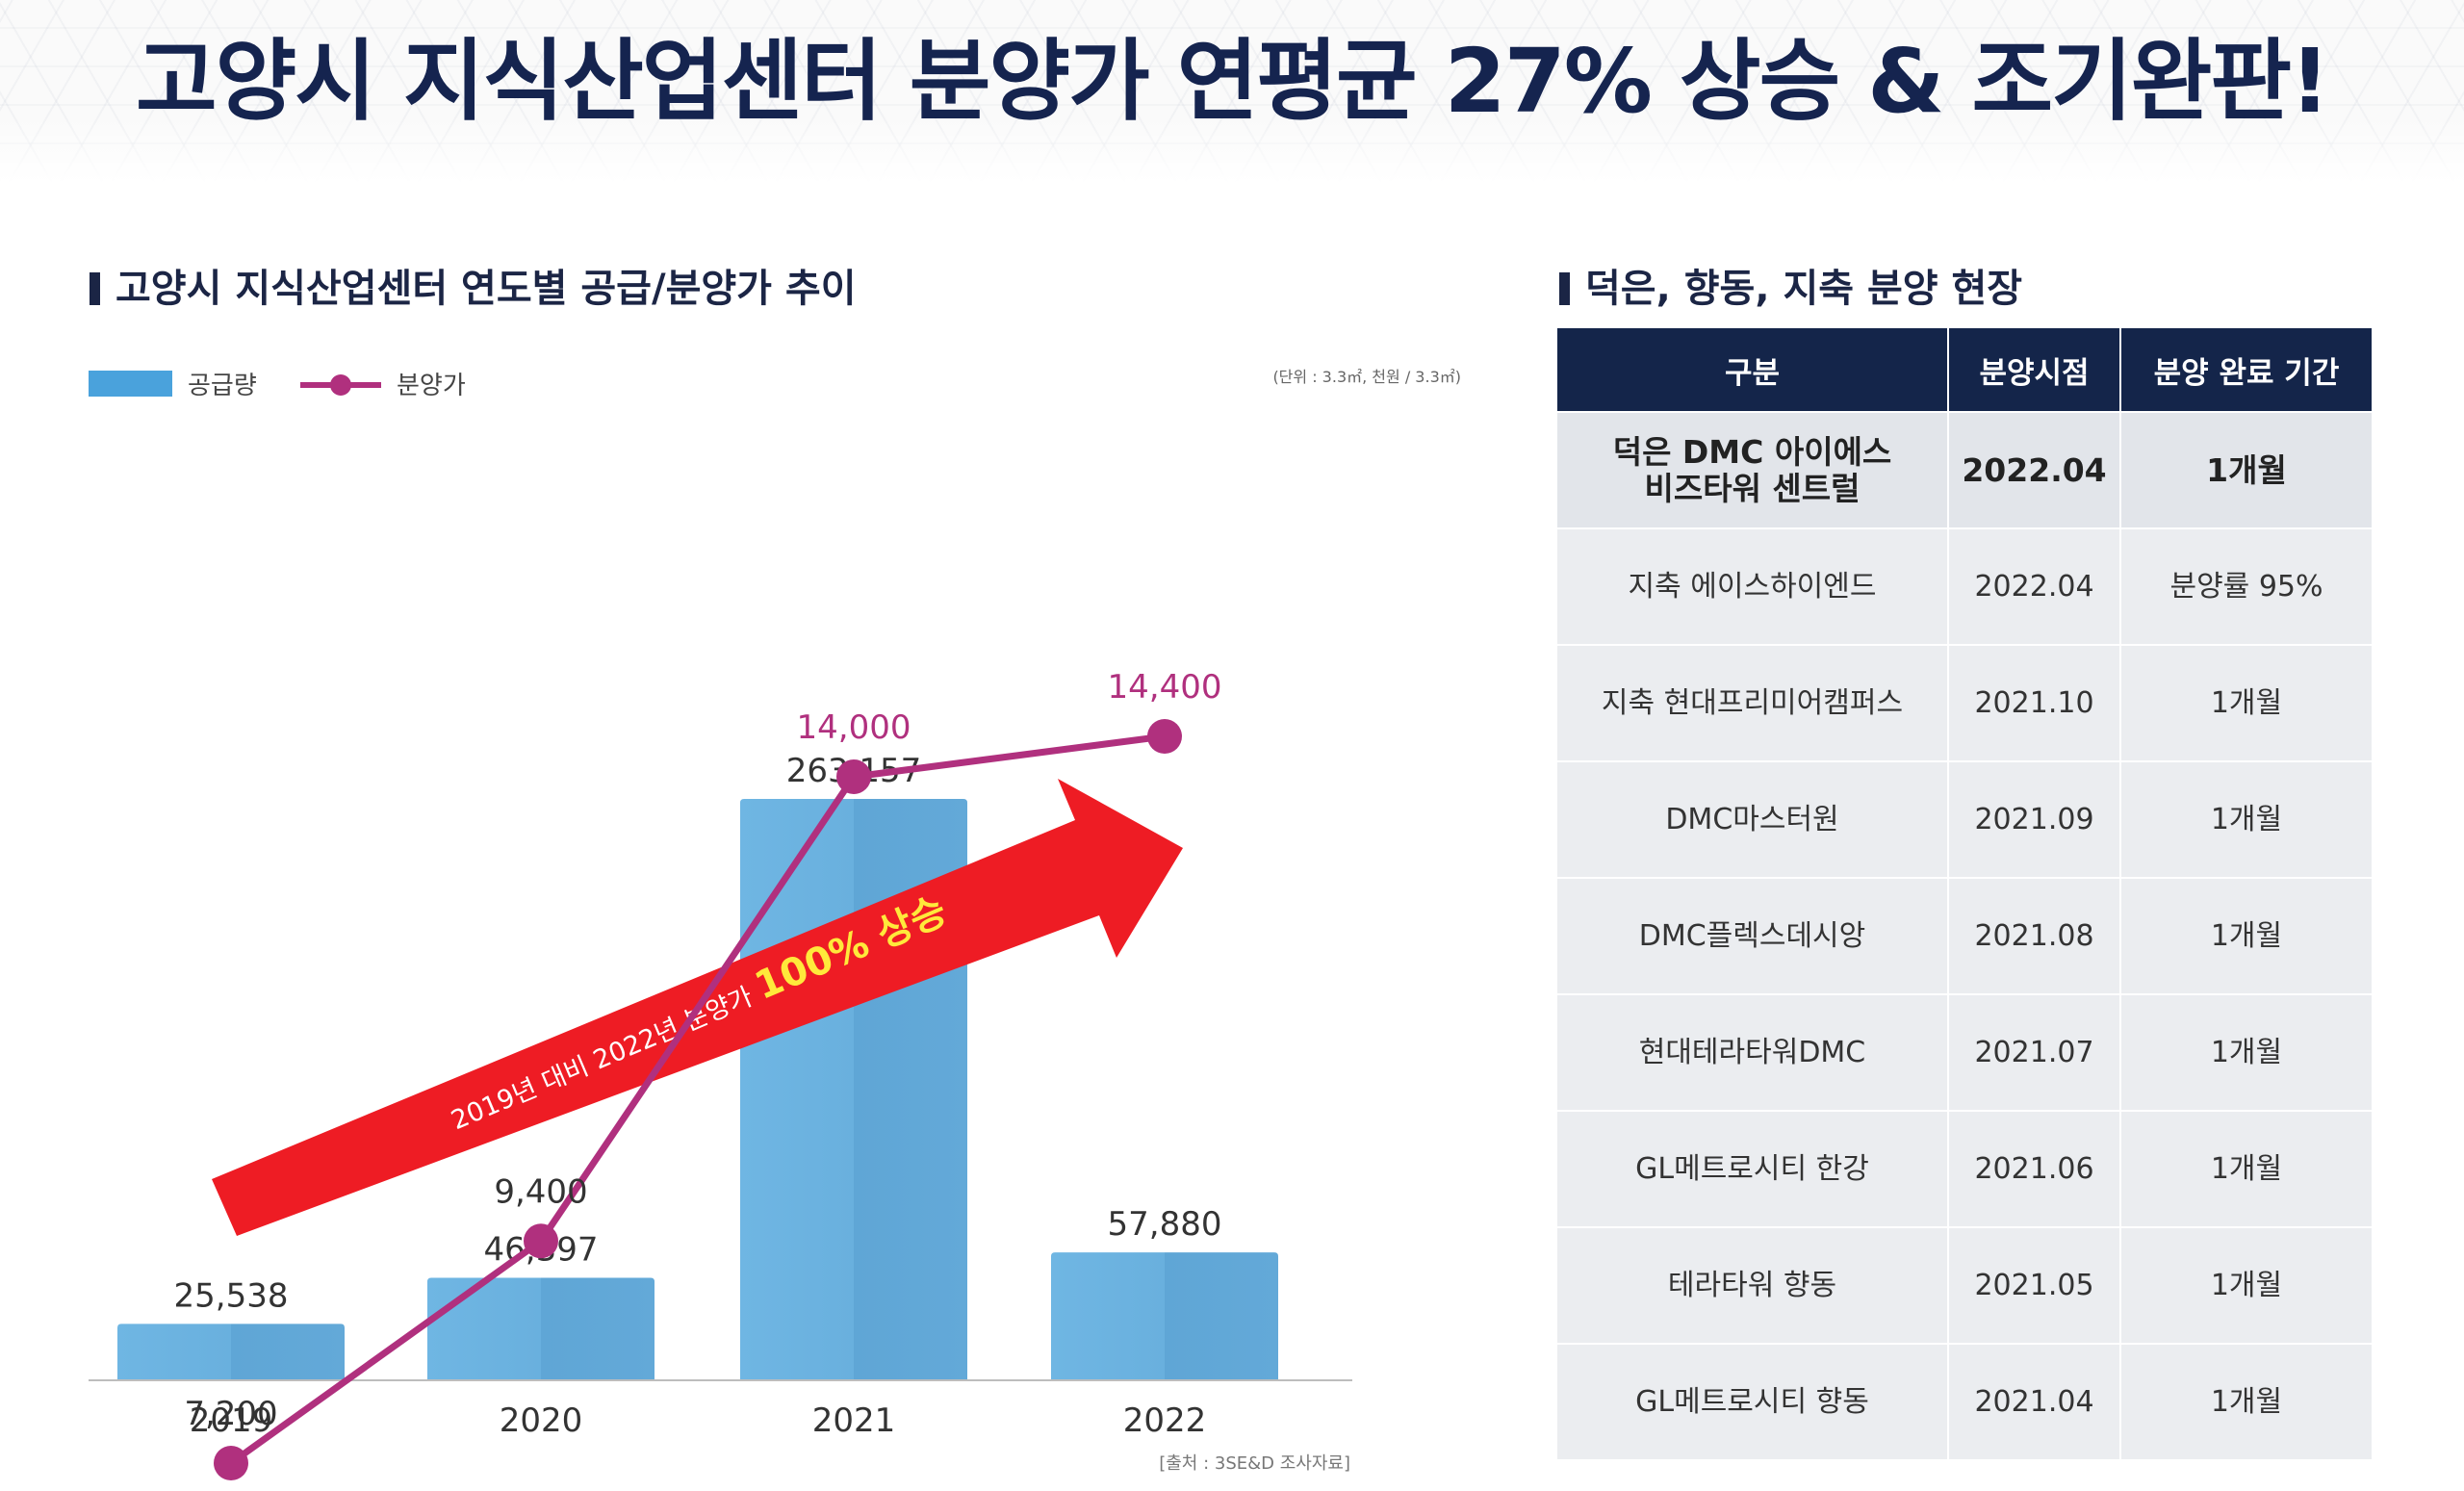  Describe the element at coordinates (130, 384) in the screenshot. I see `legend-swatch-supply` at that location.